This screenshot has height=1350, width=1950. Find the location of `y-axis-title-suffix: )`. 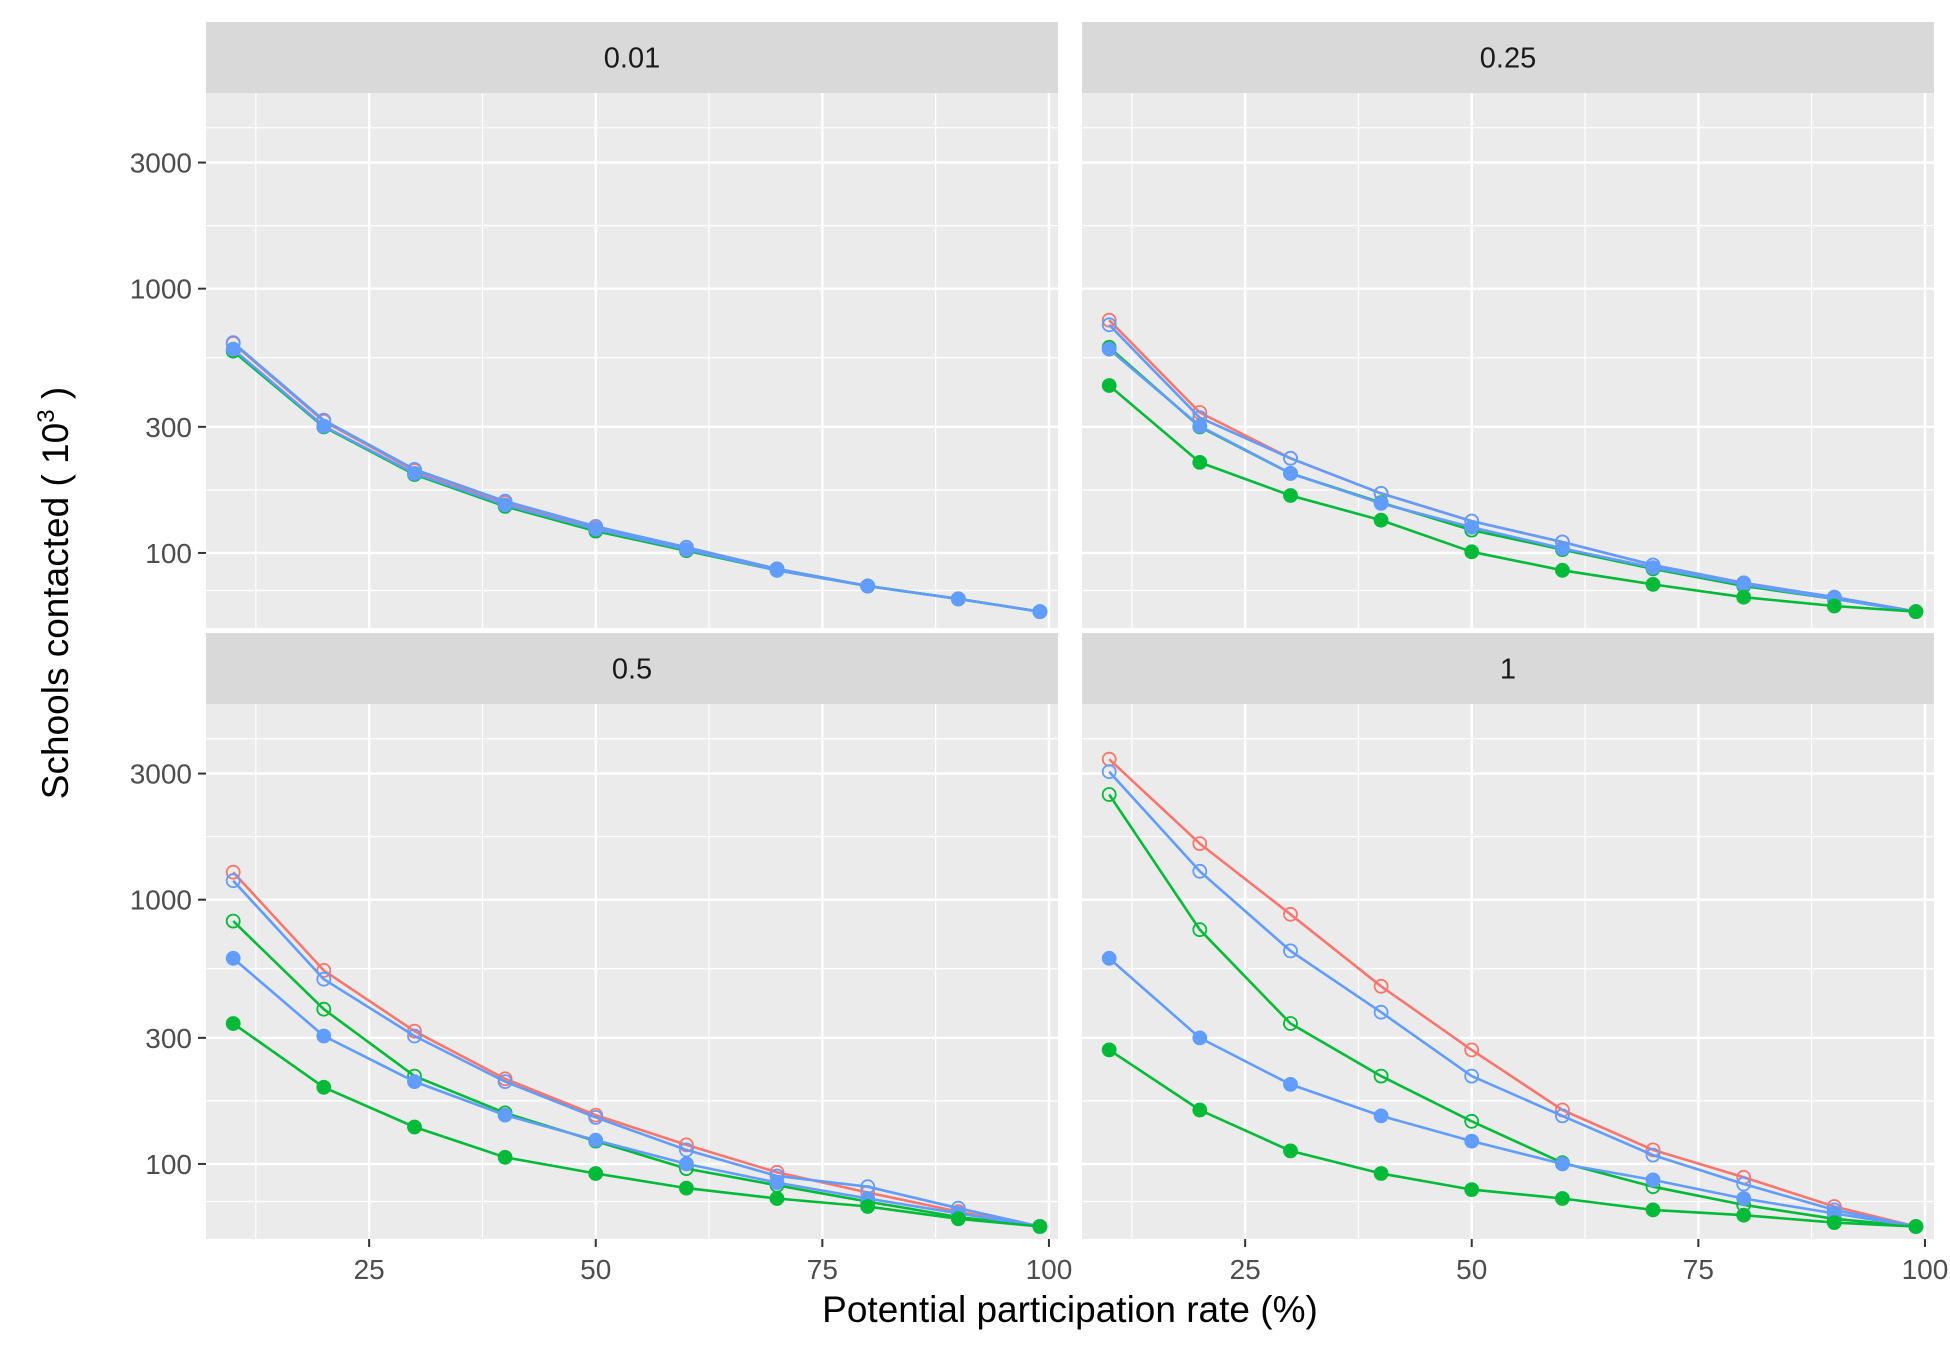

y-axis-title-suffix: ) is located at coordinates (55, 398).